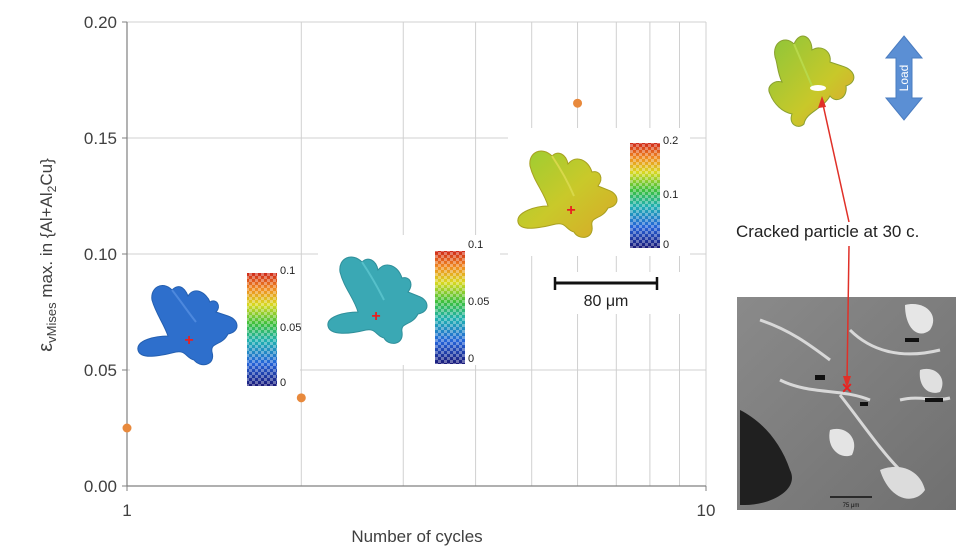 This screenshot has width=956, height=551. I want to click on particle-inset-2: + 0.1 0.05 0, so click(409, 300).